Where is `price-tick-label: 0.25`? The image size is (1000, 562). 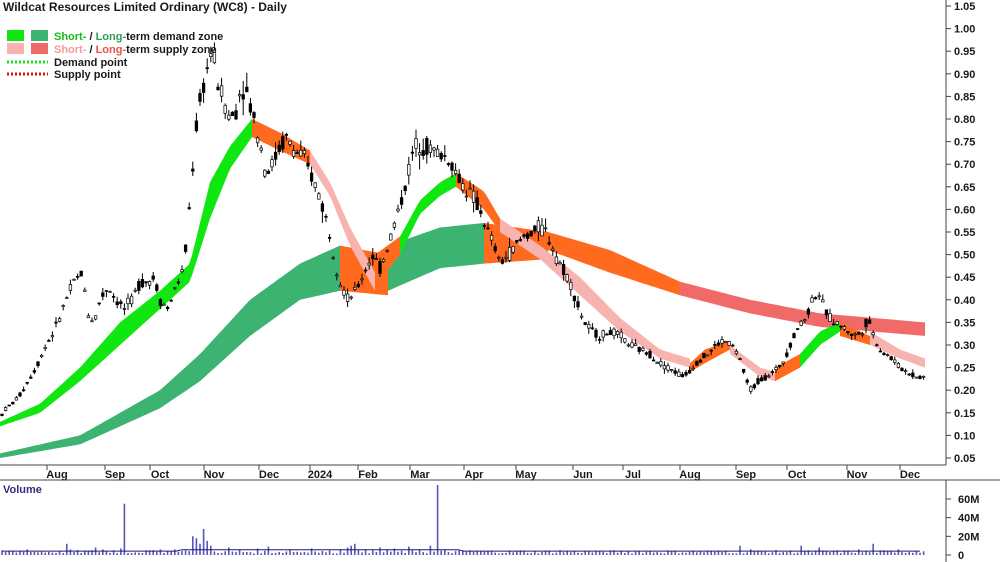
price-tick-label: 0.25 is located at coordinates (964, 369).